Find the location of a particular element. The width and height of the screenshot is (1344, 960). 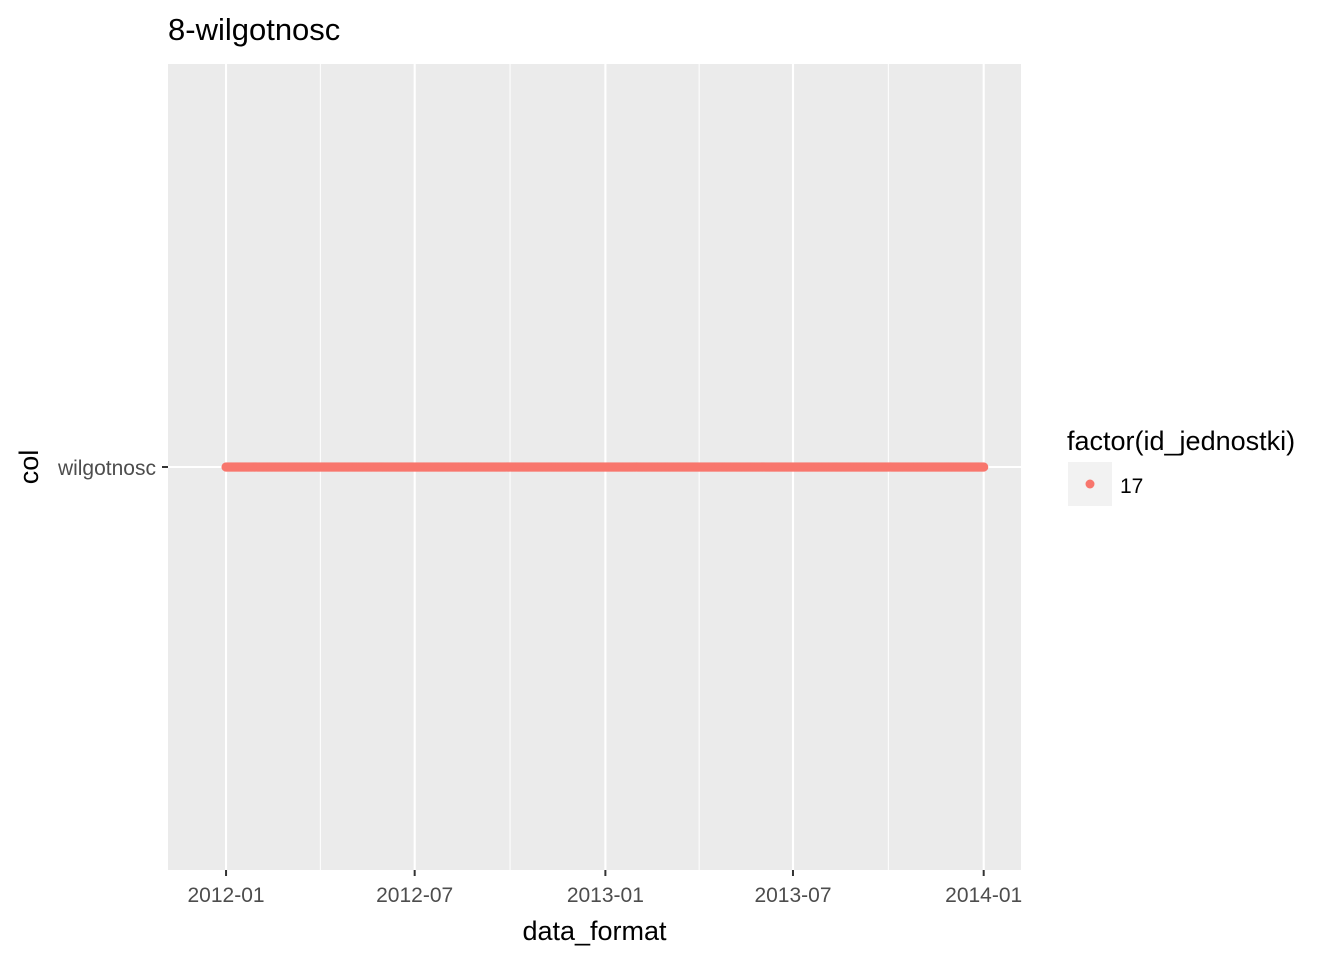

x-tick-label: 2013-07 is located at coordinates (792, 895).